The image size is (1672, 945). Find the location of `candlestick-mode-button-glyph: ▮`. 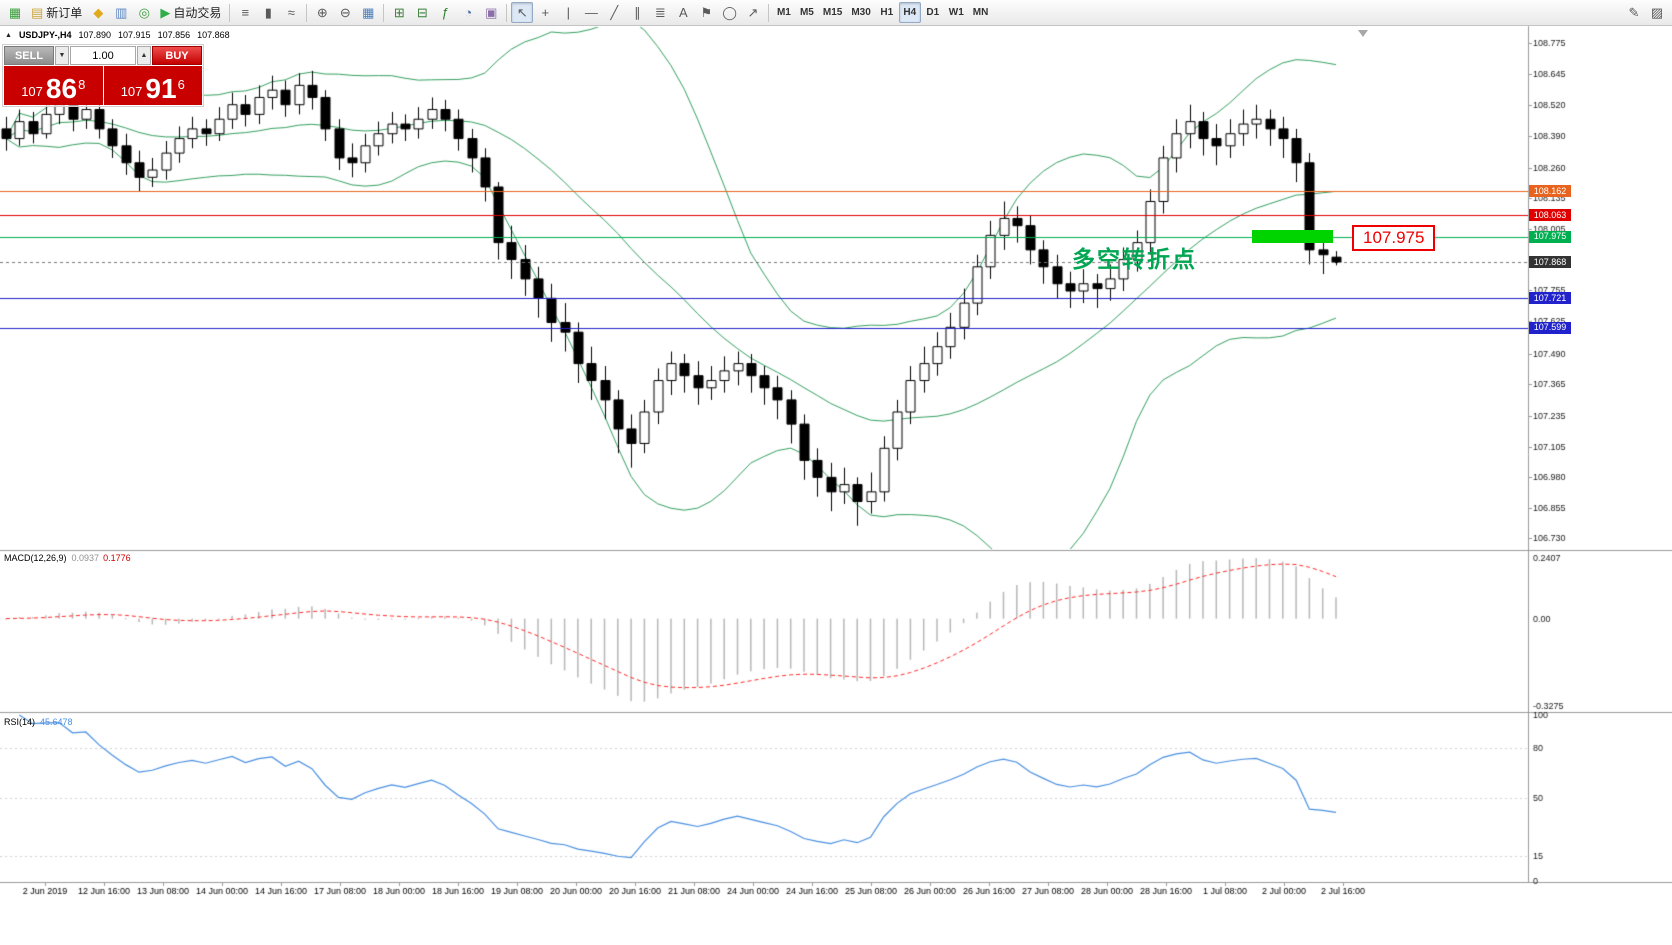

candlestick-mode-button-glyph: ▮ is located at coordinates (268, 12).